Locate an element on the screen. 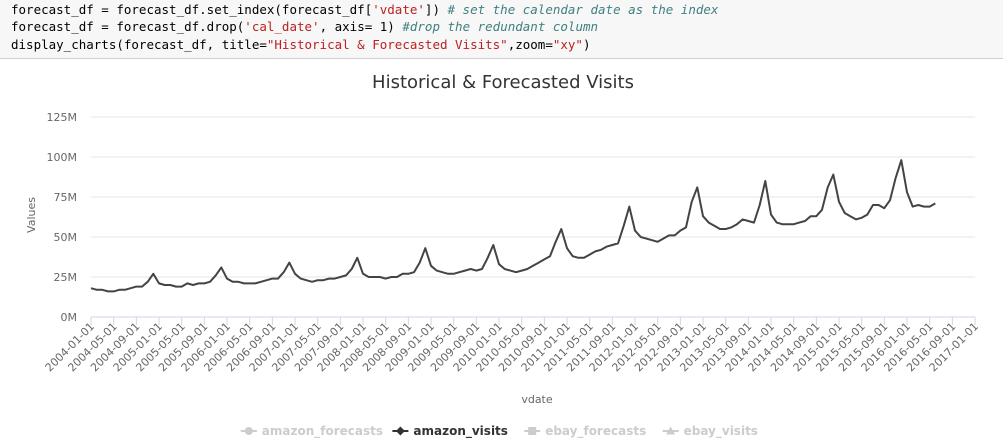 The width and height of the screenshot is (1003, 445). code-comment: #drop the redundant column is located at coordinates (500, 26).